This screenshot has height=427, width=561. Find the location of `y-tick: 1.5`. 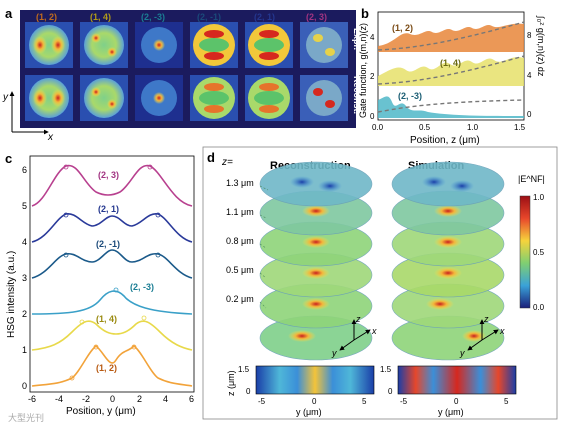

y-tick: 1.5 is located at coordinates (386, 369).